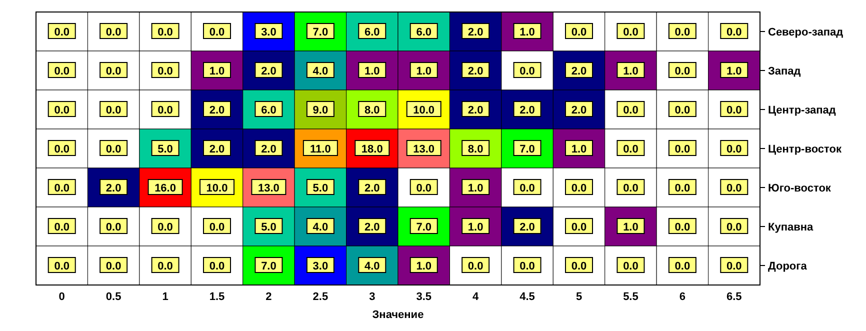 This screenshot has width=866, height=331. I want to click on x-tick-label: 0, so click(61, 297).